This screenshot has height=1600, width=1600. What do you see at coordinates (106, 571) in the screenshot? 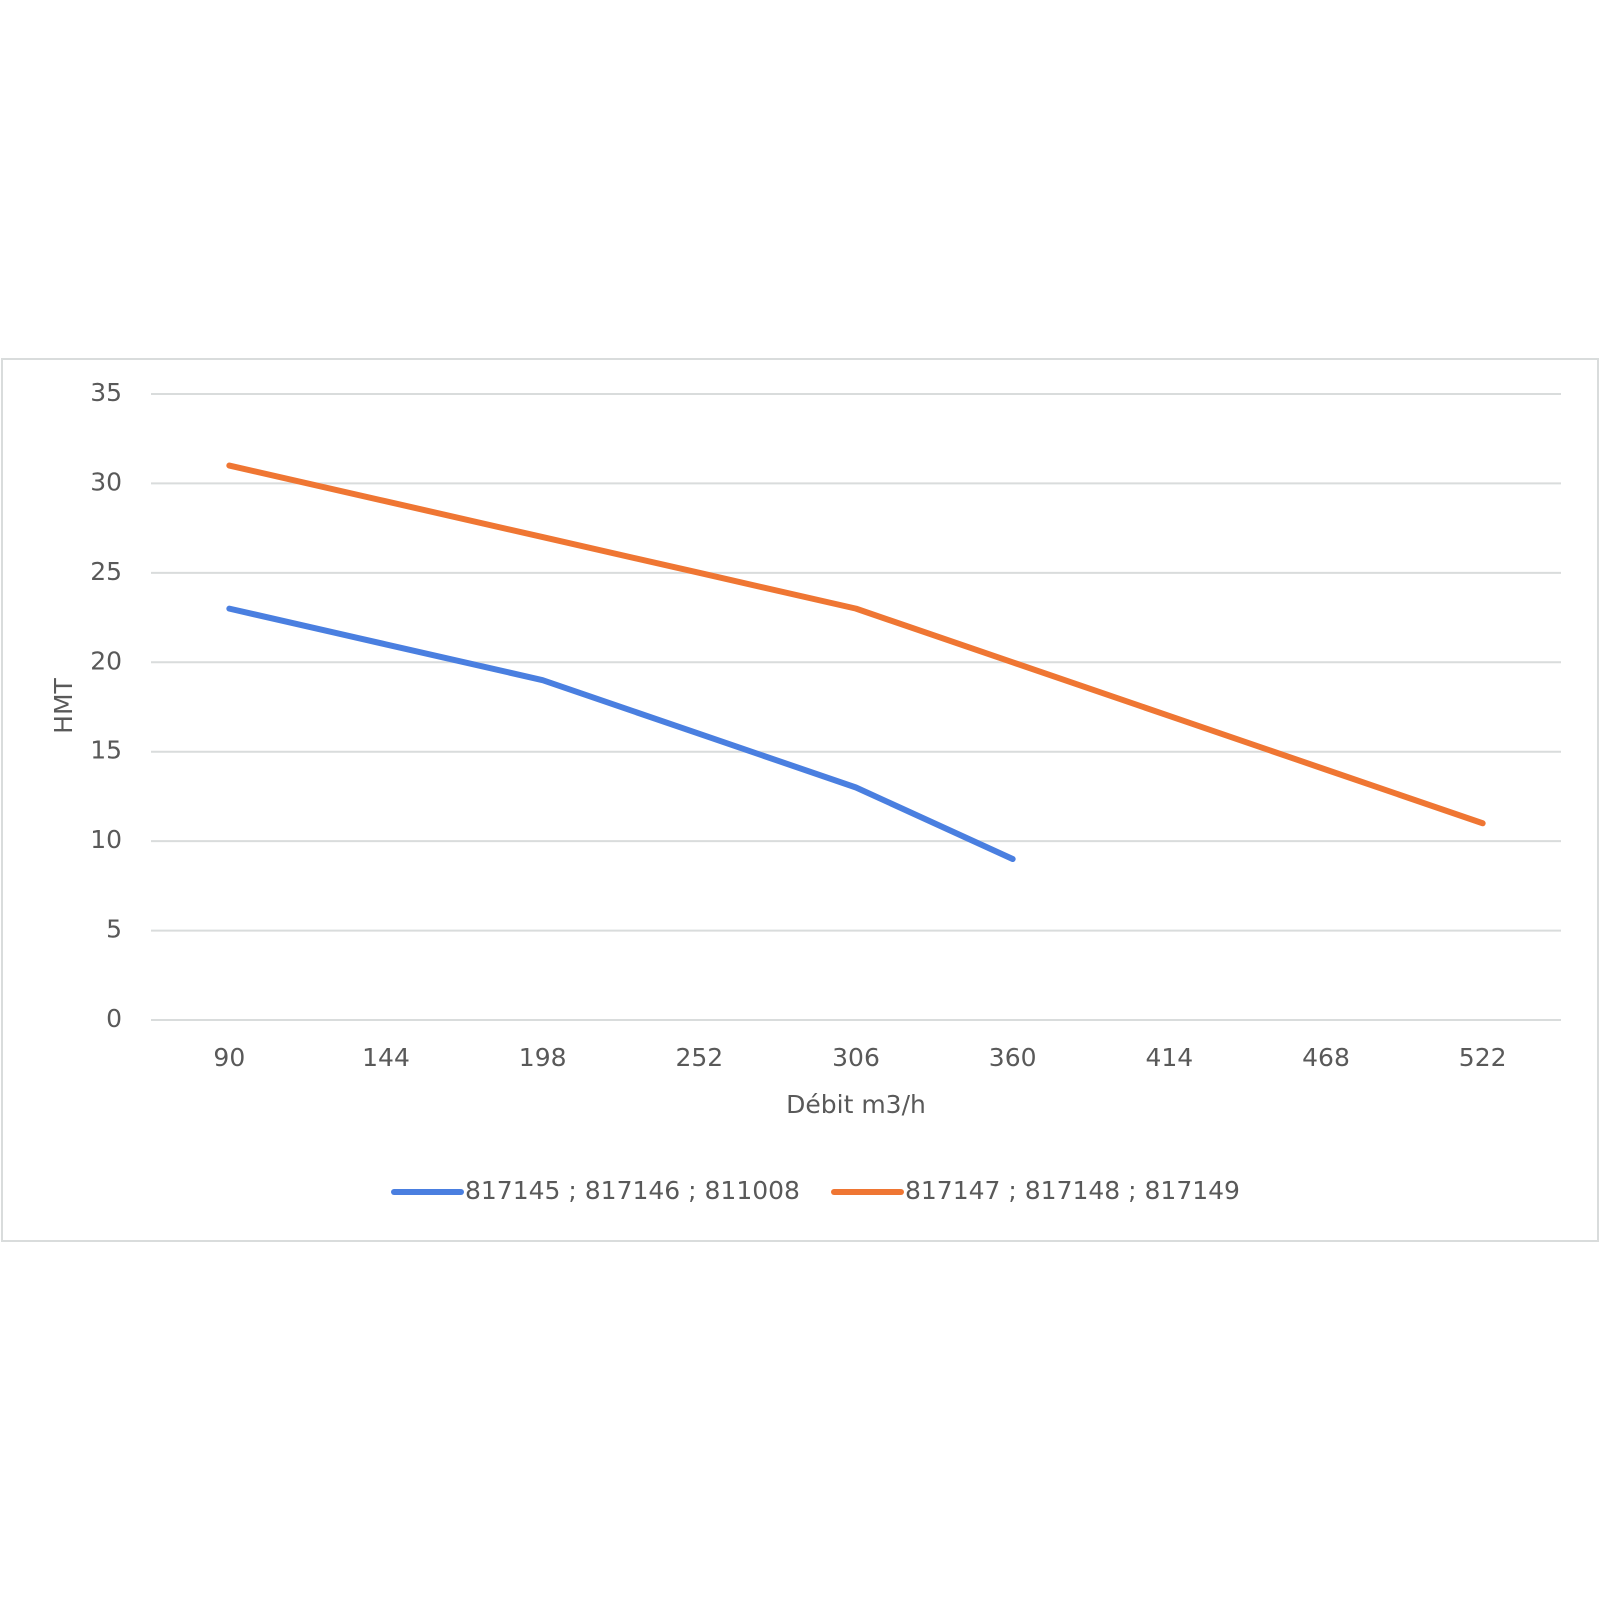
I see `y-tick-label: 25` at bounding box center [106, 571].